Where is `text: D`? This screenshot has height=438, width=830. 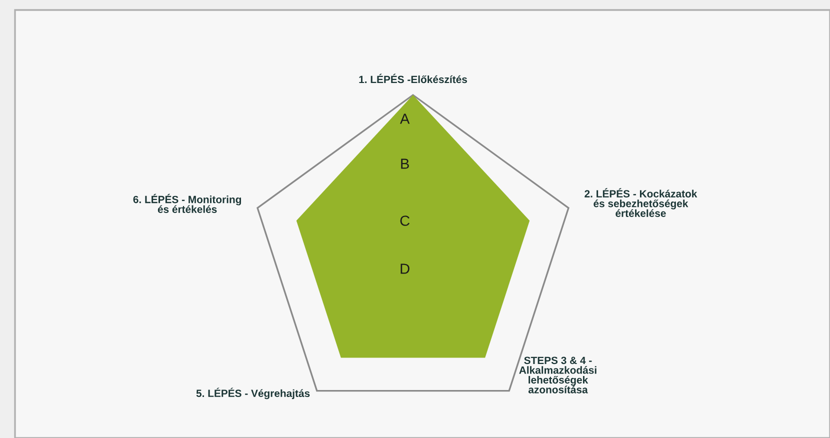 text: D is located at coordinates (405, 269).